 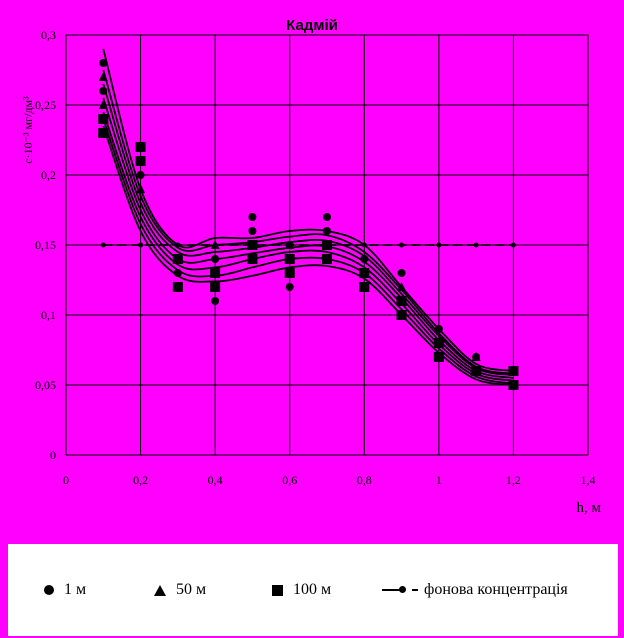 I want to click on legend-item-1m: 1 м, so click(x=65, y=590).